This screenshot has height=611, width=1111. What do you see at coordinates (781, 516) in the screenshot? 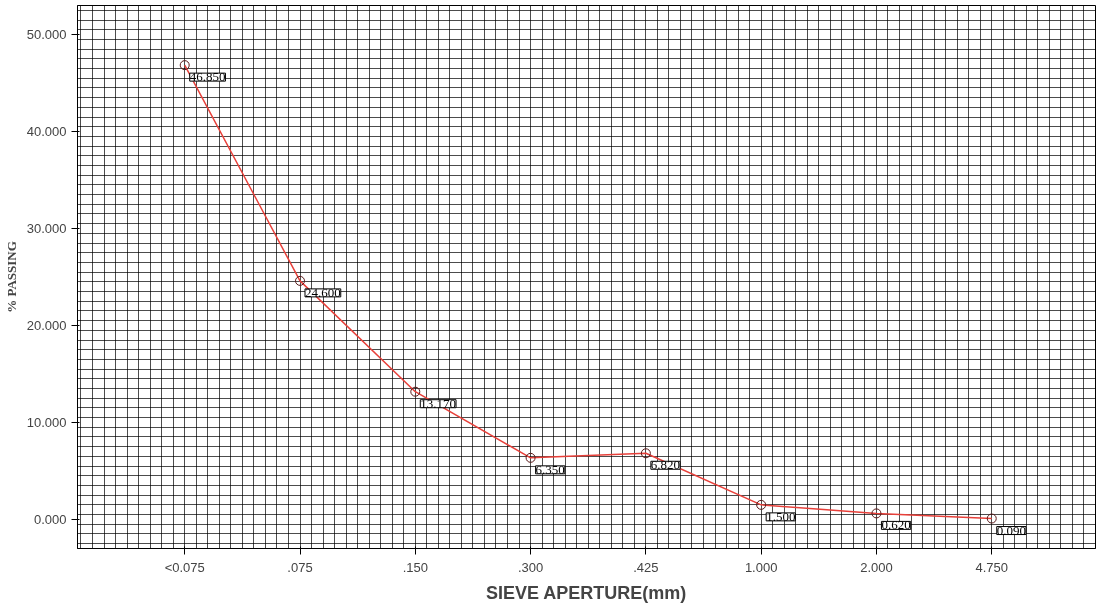
I see `data-label: 1.500` at bounding box center [781, 516].